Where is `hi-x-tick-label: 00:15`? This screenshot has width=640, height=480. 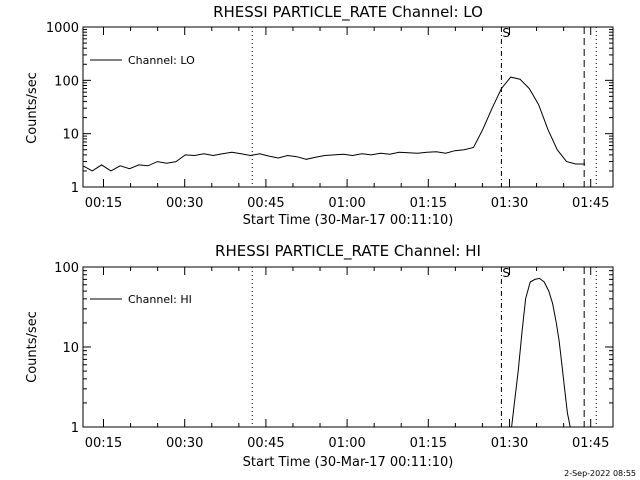 hi-x-tick-label: 00:15 is located at coordinates (103, 443).